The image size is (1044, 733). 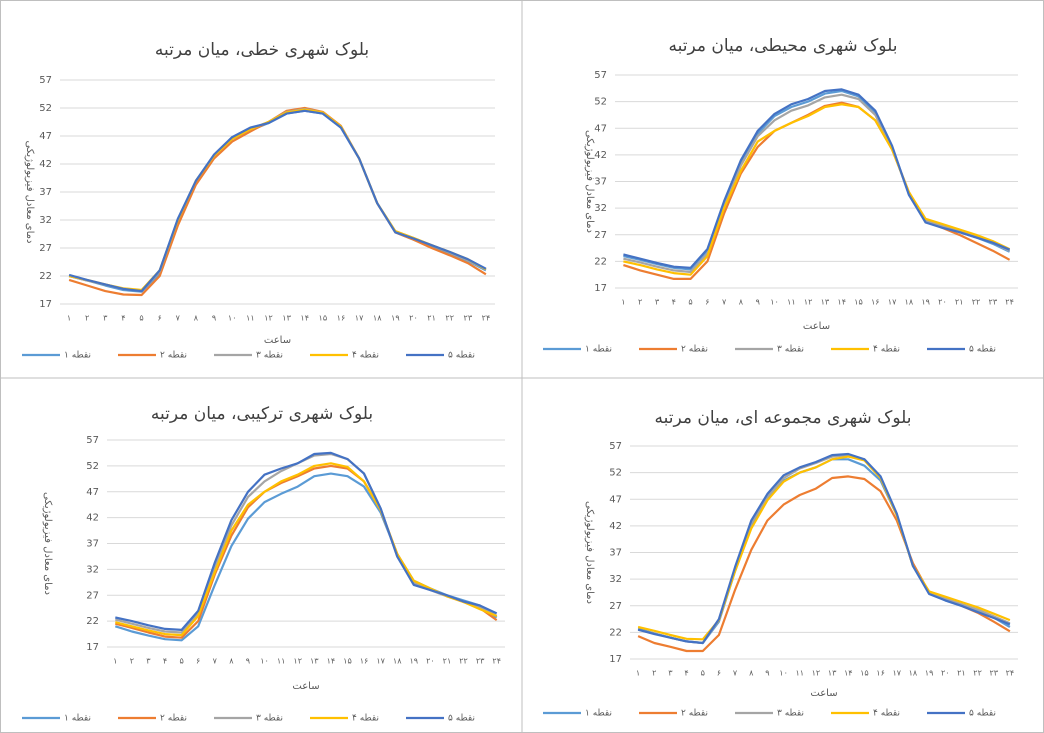 I want to click on x-tick-label: ۷, so click(x=724, y=302).